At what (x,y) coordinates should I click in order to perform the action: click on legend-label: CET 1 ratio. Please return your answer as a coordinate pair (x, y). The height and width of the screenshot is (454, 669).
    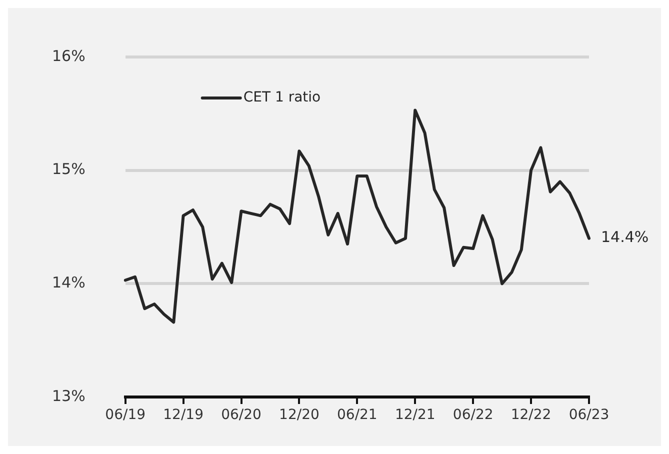
    Looking at the image, I should click on (282, 98).